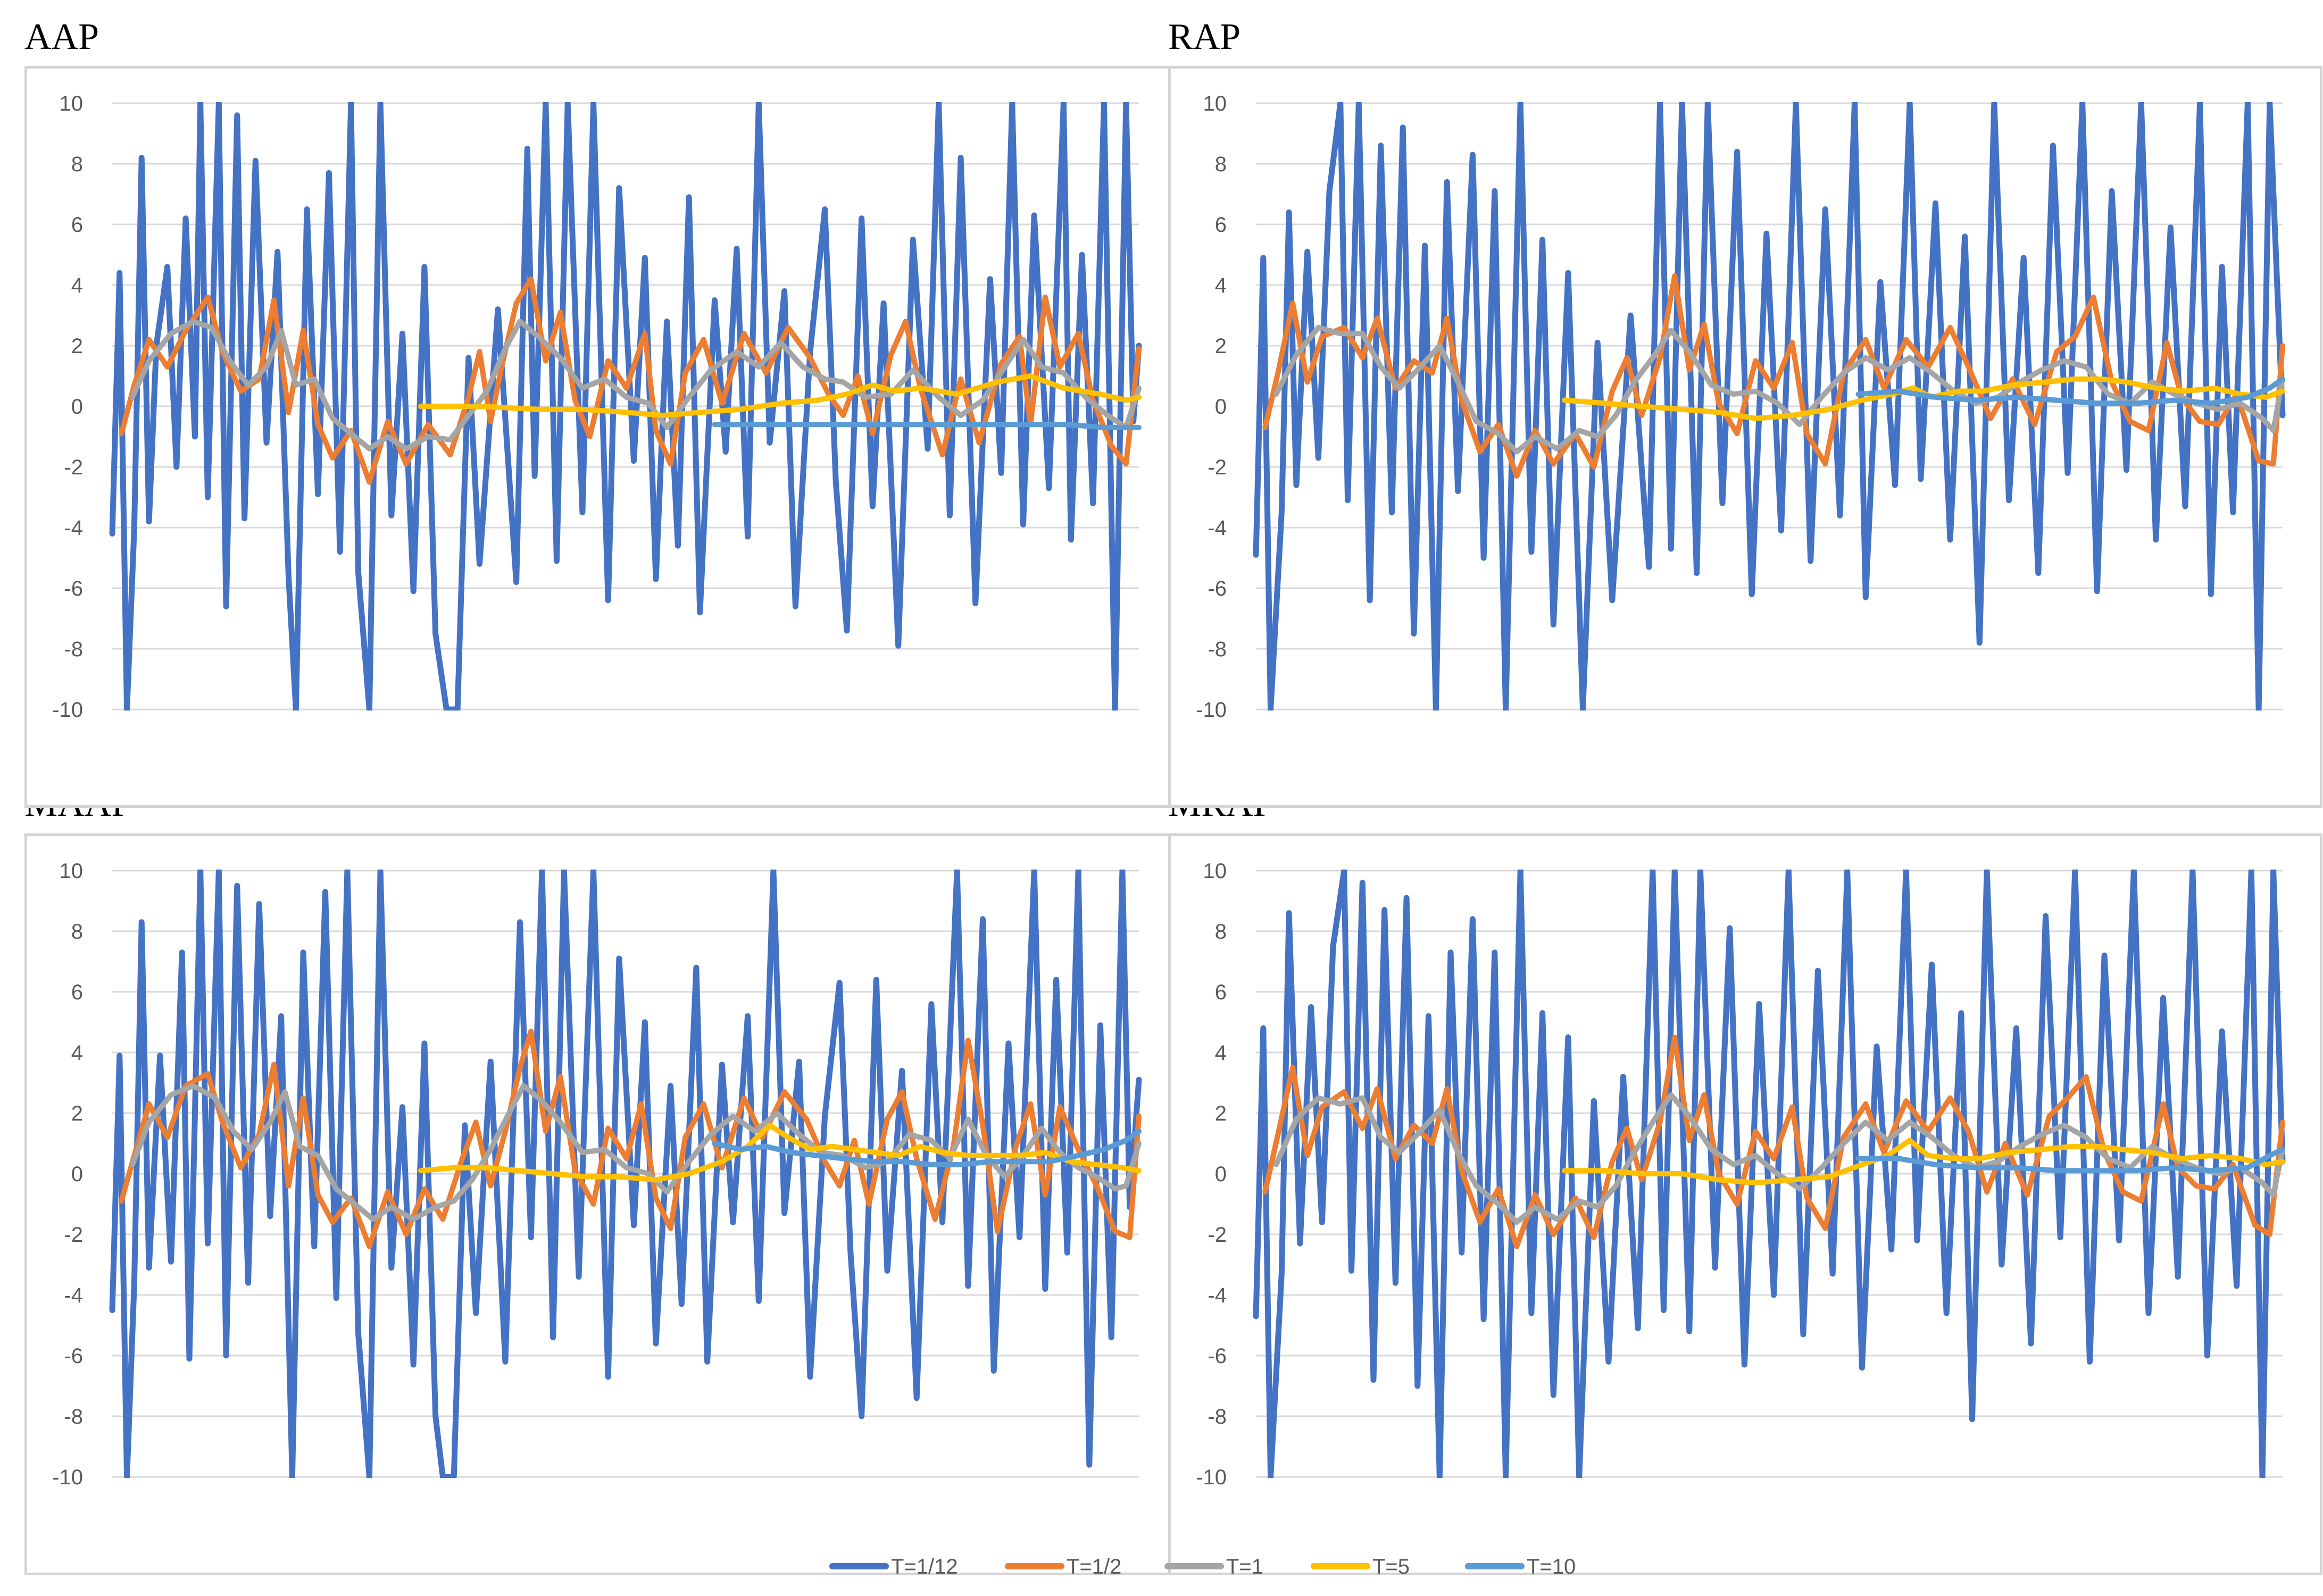 Image resolution: width=2323 pixels, height=1596 pixels. What do you see at coordinates (1204, 36) in the screenshot?
I see `panel-title-rap: RAP` at bounding box center [1204, 36].